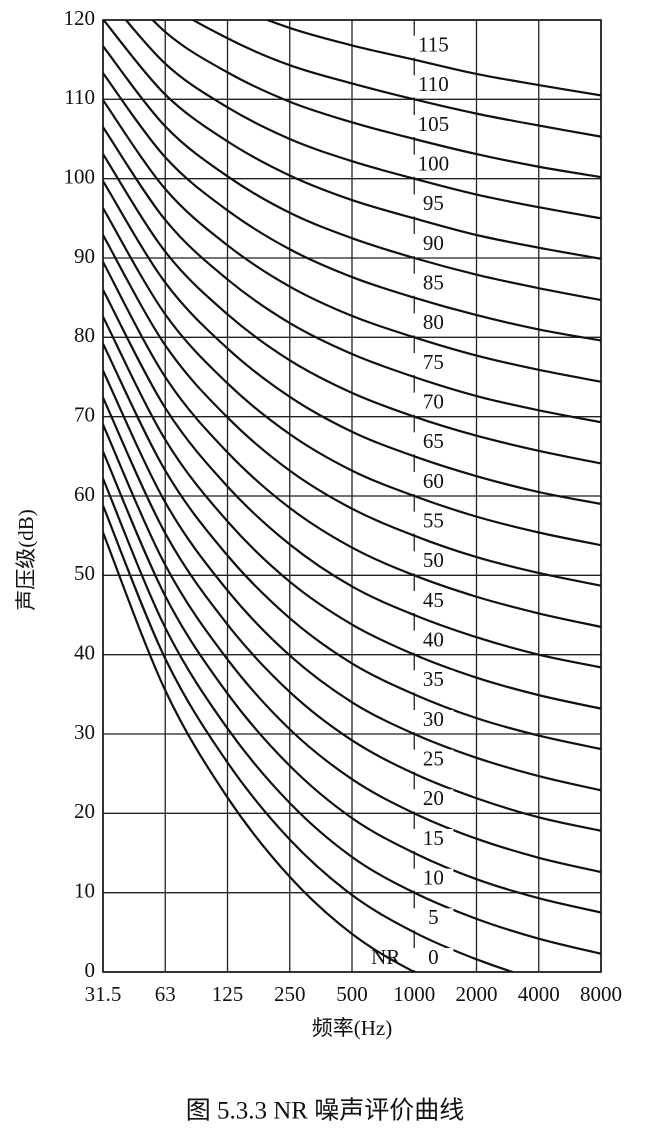 Image resolution: width=650 pixels, height=1144 pixels. I want to click on x-tick-label: 2000, so click(477, 994).